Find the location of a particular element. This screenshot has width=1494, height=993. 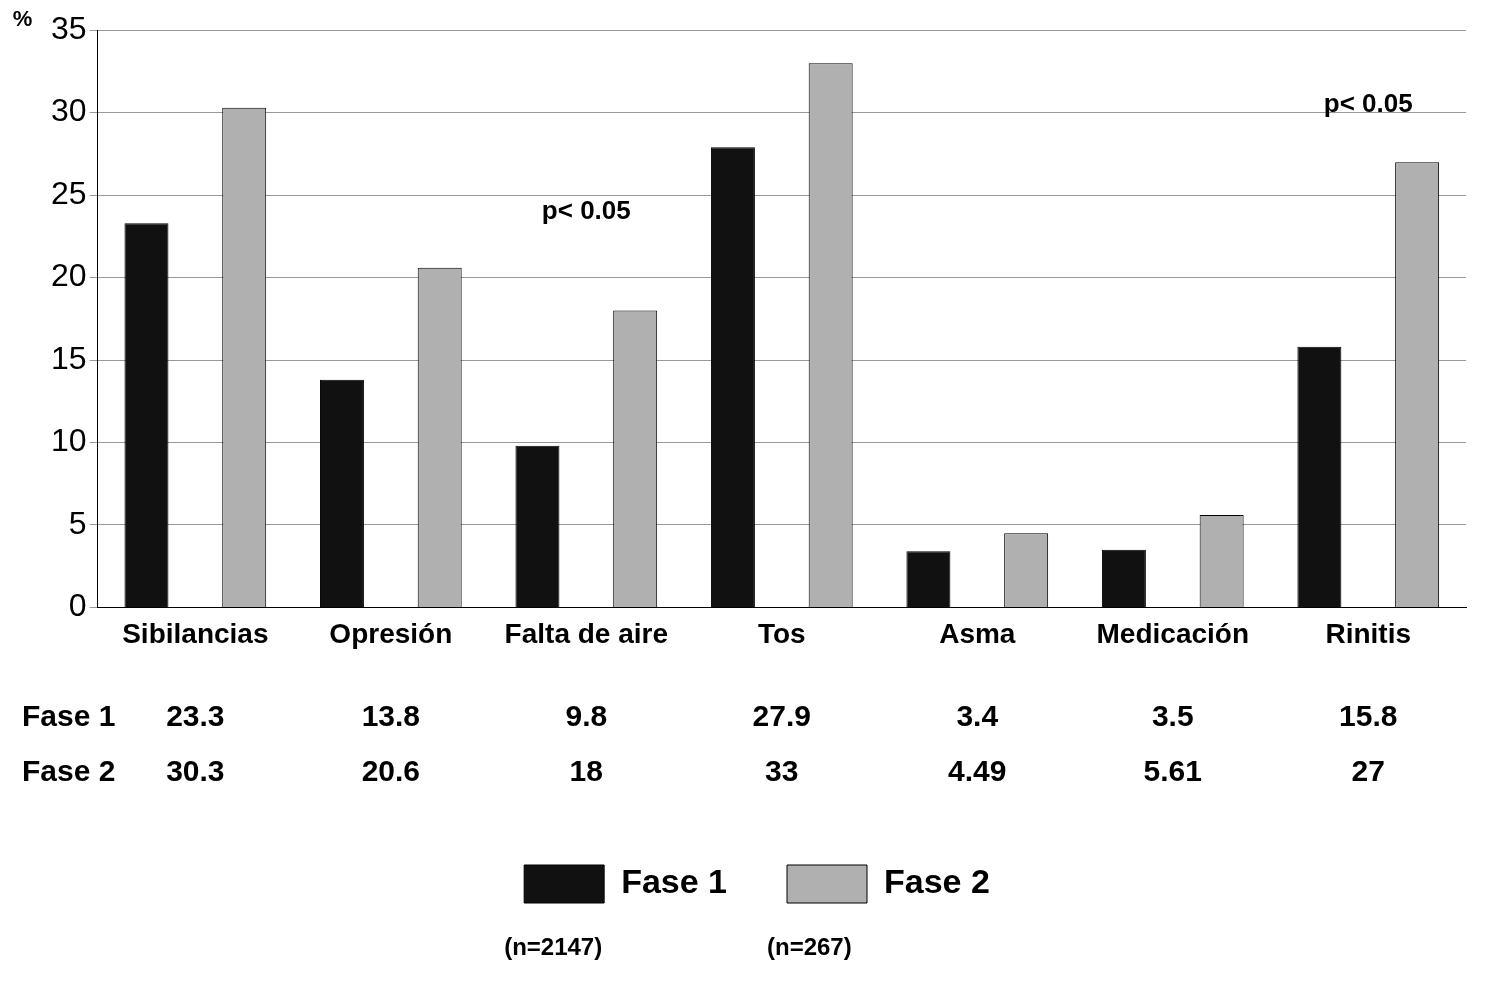

data-label: 33 is located at coordinates (782, 770).